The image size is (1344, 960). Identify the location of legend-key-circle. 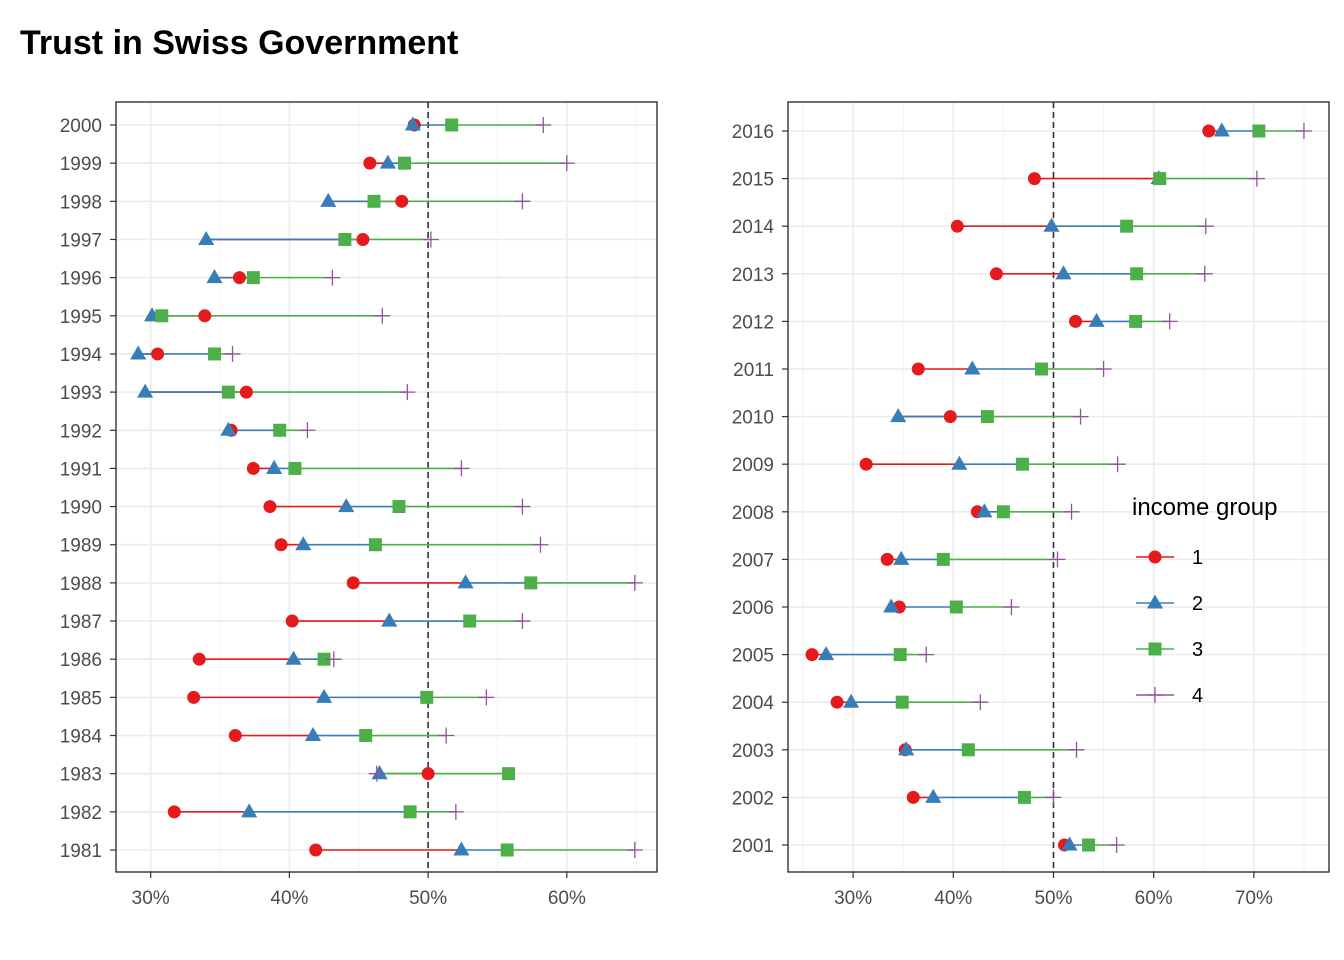
(1155, 557).